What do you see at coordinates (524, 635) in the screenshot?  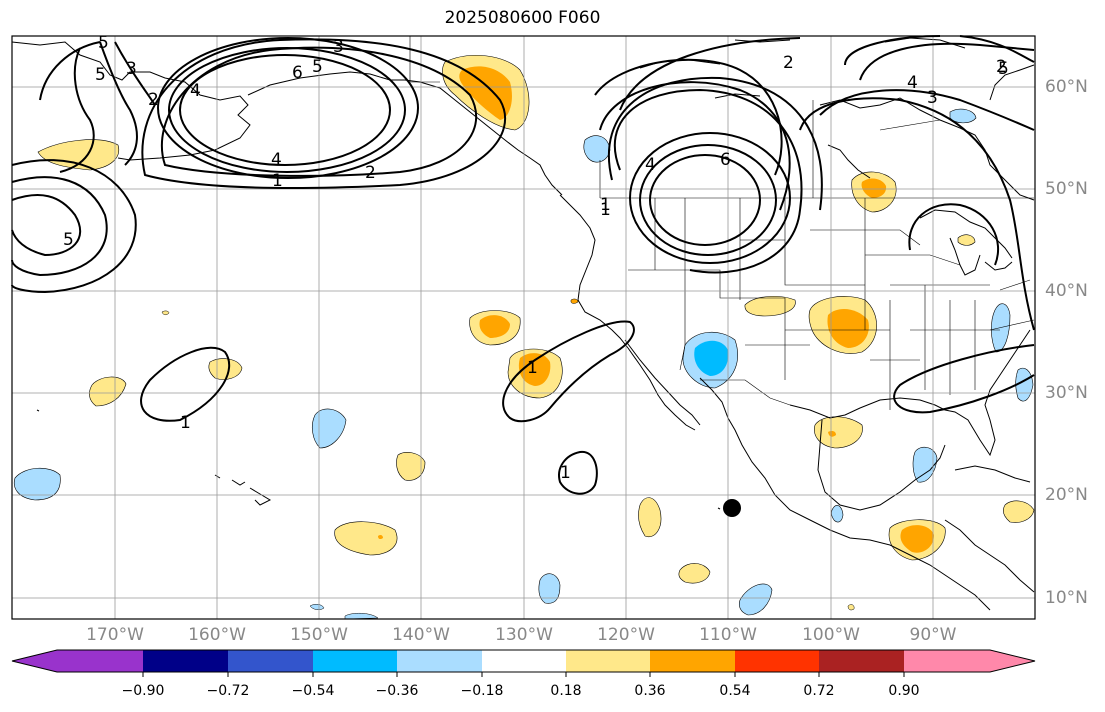 I see `longitude-label: 130°W` at bounding box center [524, 635].